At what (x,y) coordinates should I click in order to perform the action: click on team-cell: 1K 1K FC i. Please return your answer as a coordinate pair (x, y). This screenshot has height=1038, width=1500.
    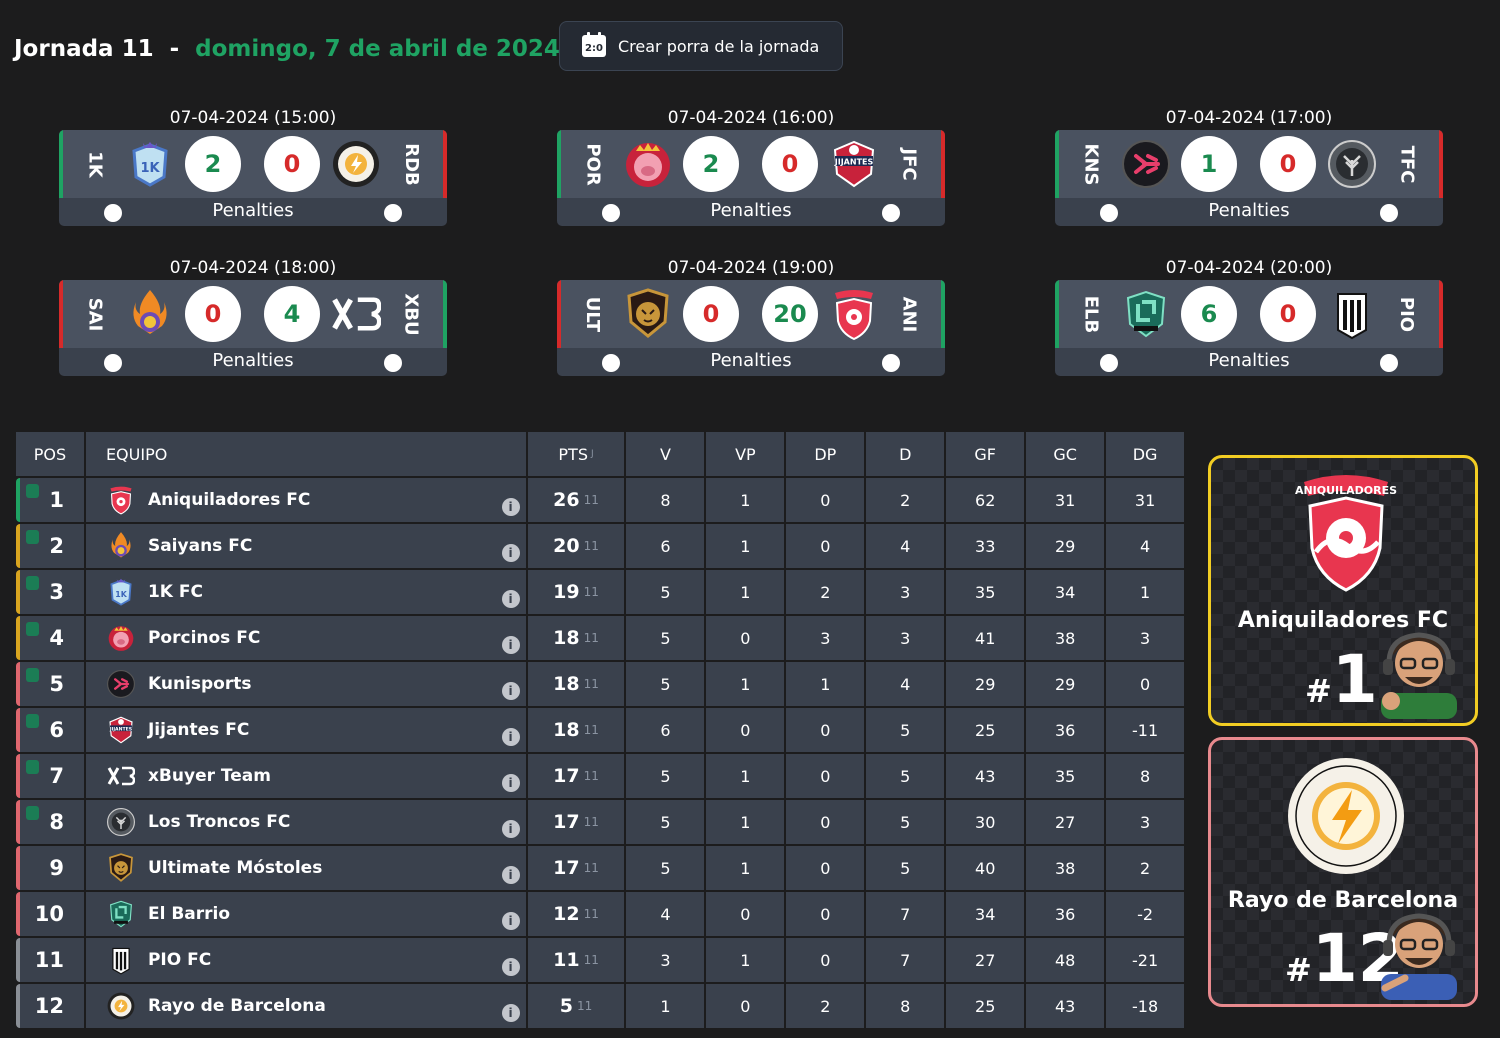
    Looking at the image, I should click on (305, 592).